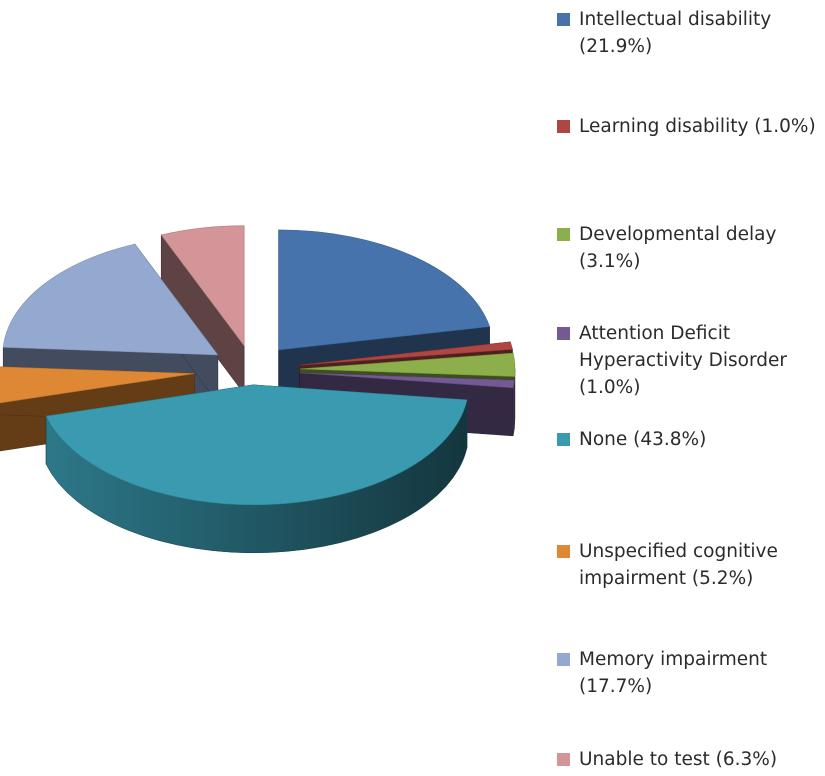 The width and height of the screenshot is (825, 776). Describe the element at coordinates (678, 565) in the screenshot. I see `legend-label: Unspecified cognitive impairment (5.2%)` at that location.